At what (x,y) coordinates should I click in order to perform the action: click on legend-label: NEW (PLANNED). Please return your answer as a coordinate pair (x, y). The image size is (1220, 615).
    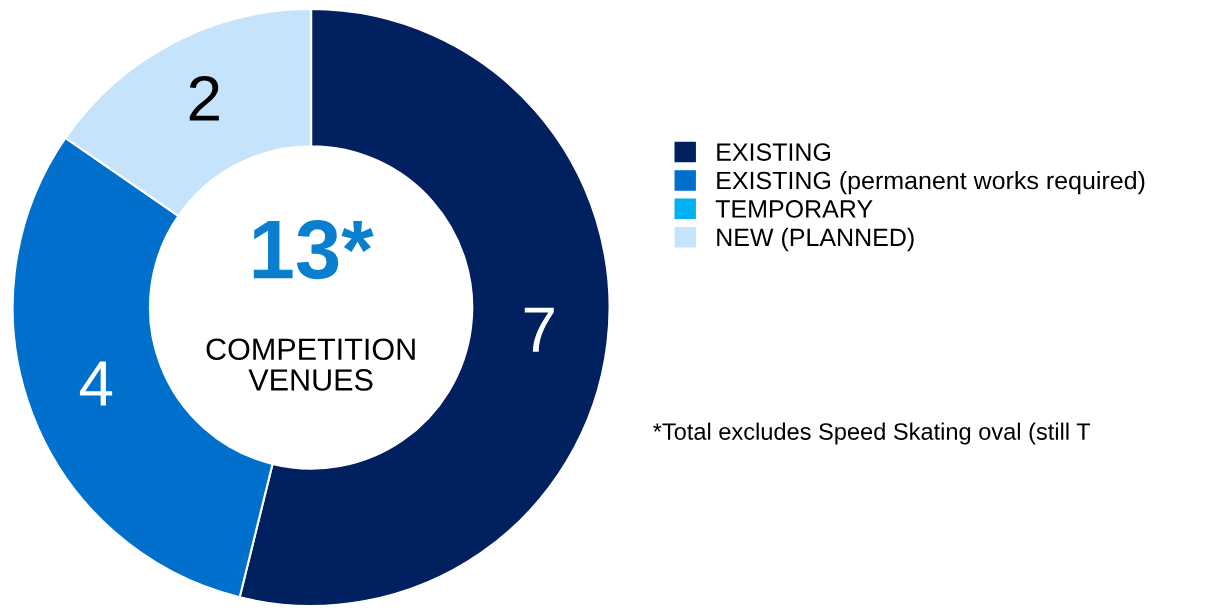
    Looking at the image, I should click on (815, 239).